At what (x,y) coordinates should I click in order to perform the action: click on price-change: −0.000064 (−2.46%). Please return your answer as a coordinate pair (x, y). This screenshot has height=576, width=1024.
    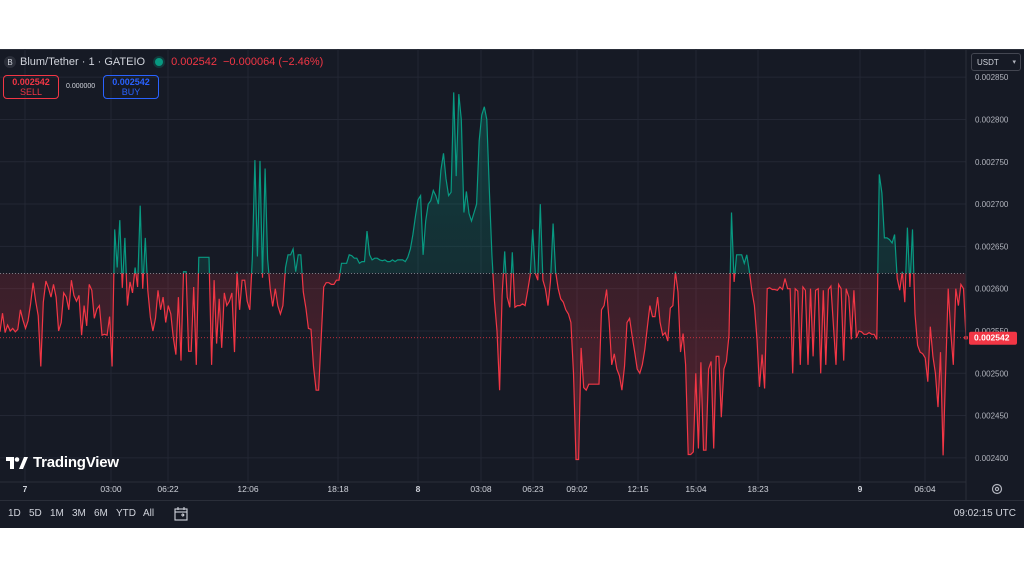
    Looking at the image, I should click on (273, 62).